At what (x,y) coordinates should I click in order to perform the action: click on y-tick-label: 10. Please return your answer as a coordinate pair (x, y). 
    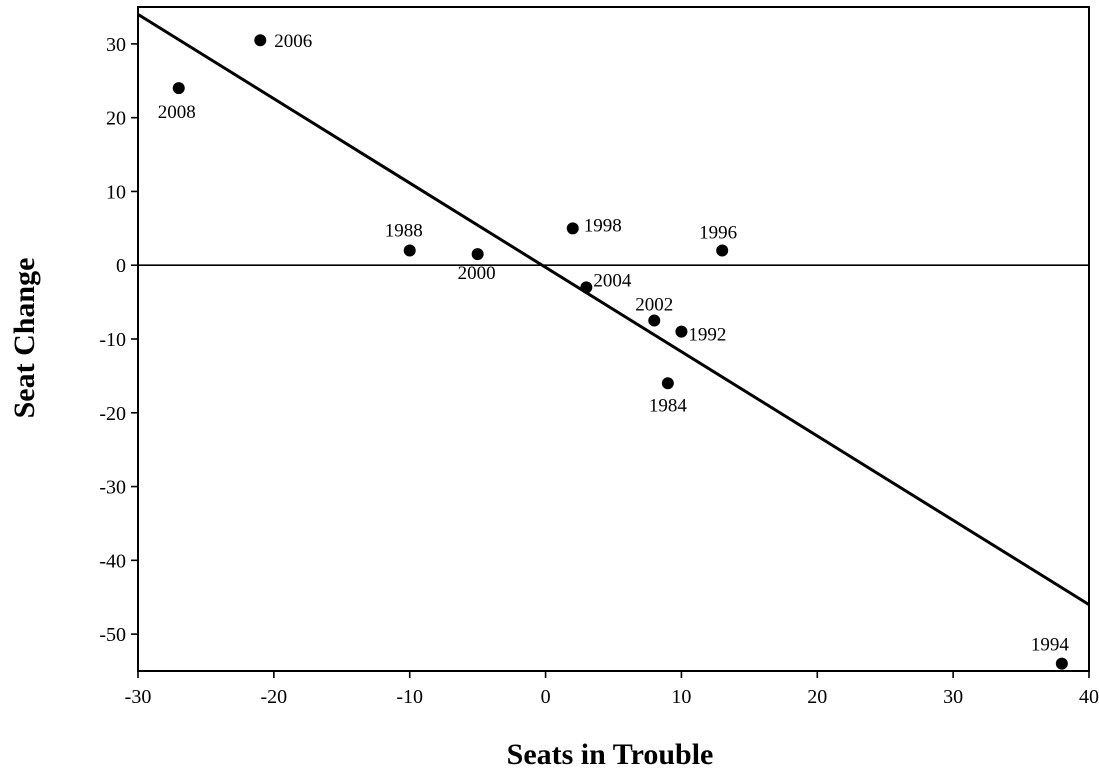
    Looking at the image, I should click on (116, 192).